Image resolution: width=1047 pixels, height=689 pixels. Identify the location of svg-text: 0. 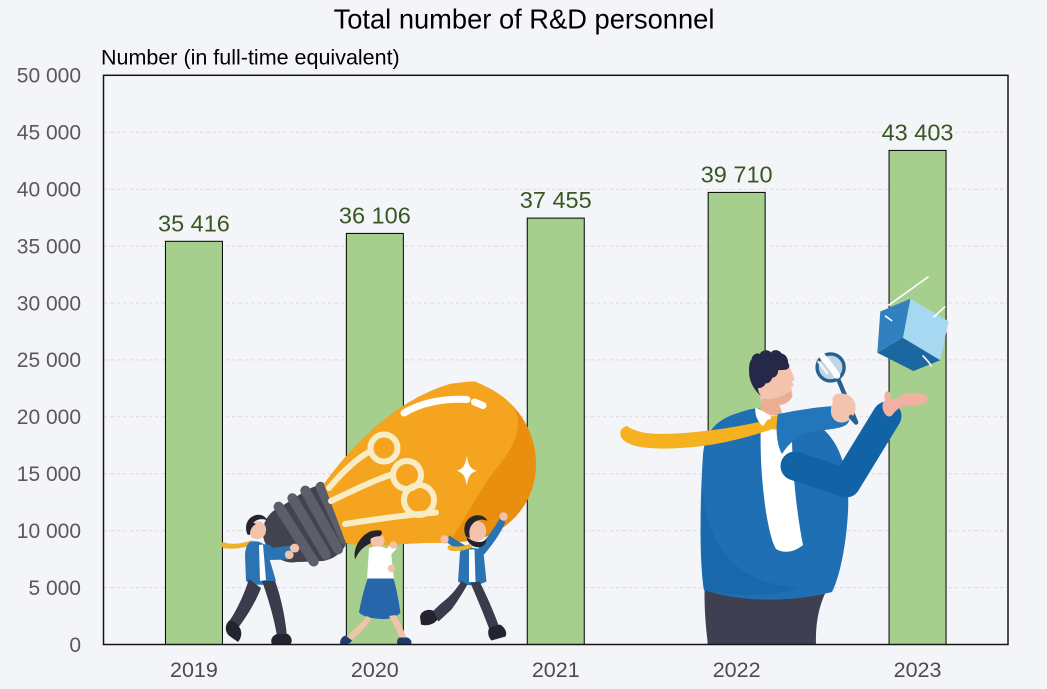
(75, 645).